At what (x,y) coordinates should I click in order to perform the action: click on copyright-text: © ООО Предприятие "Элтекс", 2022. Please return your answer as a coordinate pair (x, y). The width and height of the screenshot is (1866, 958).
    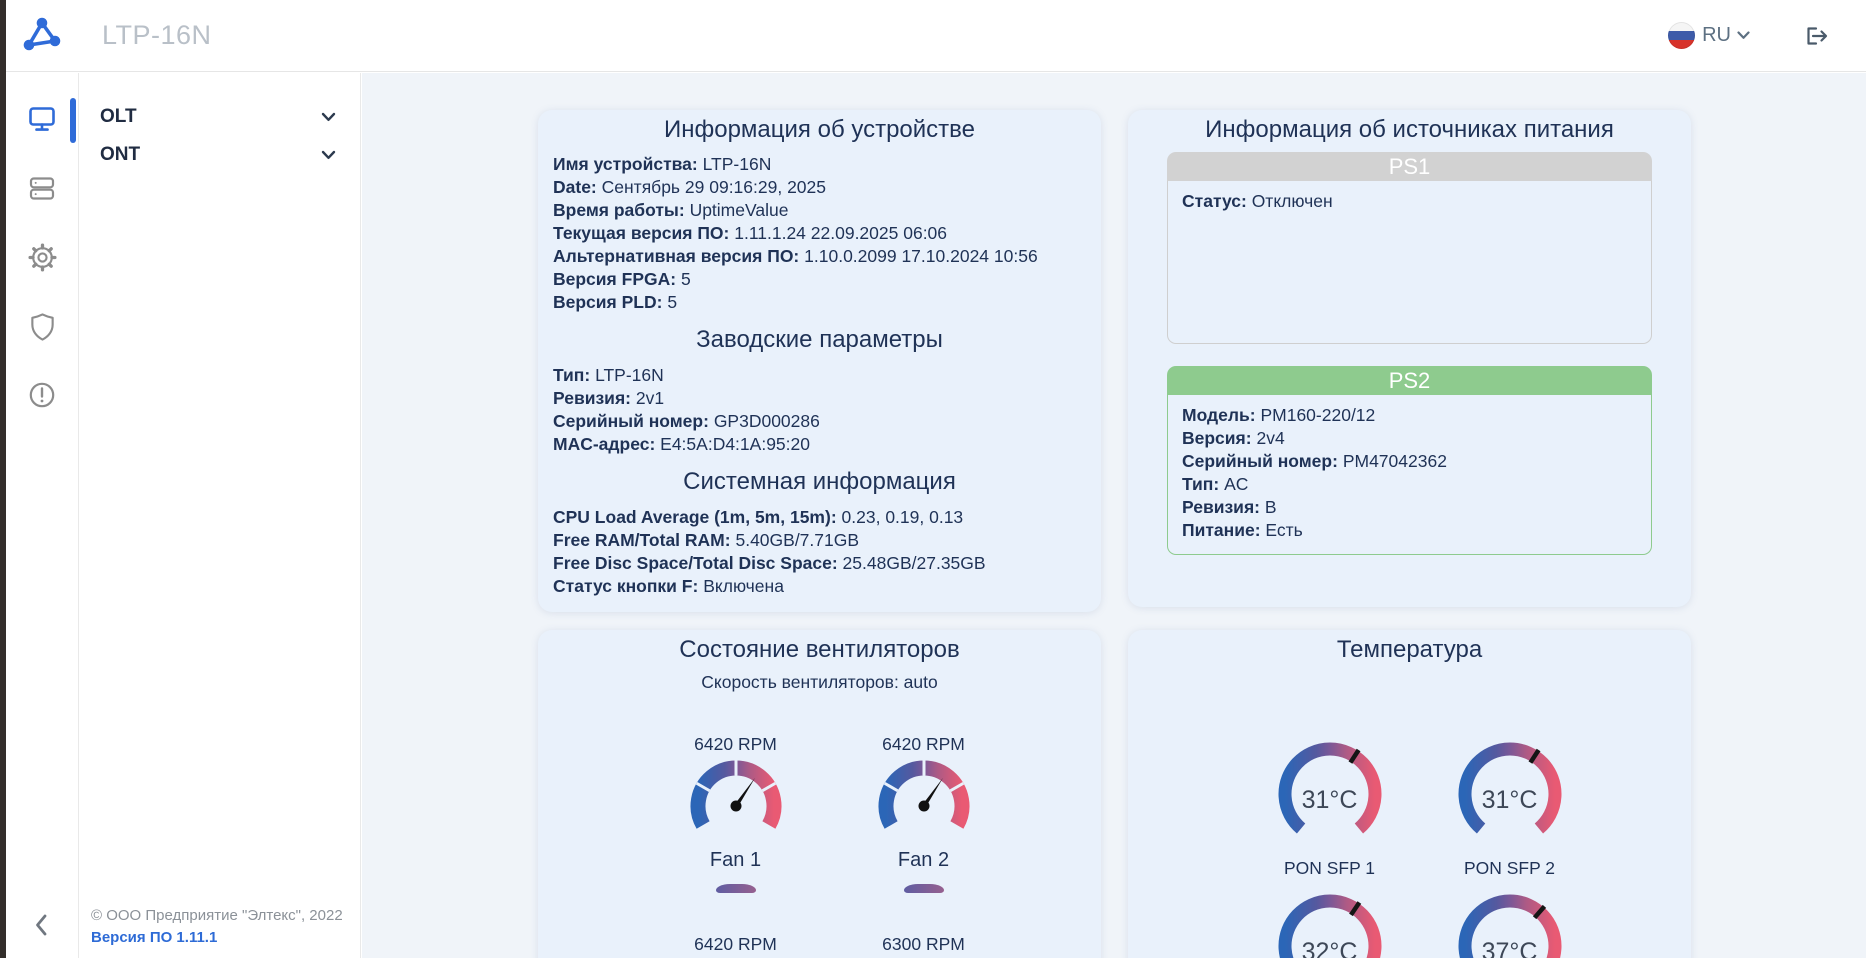
    Looking at the image, I should click on (217, 915).